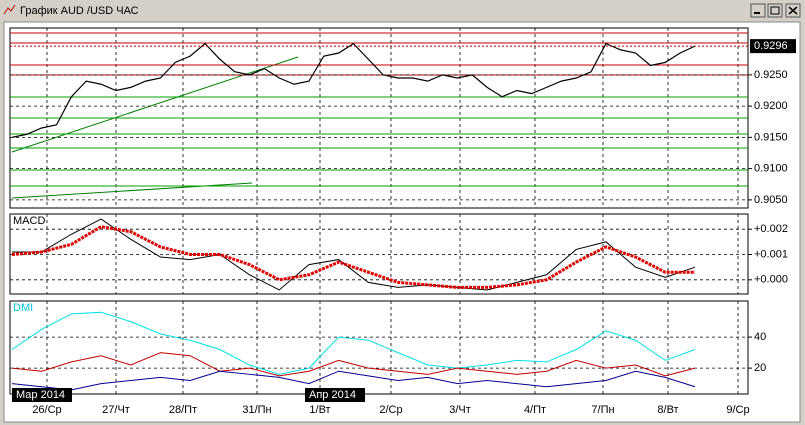 This screenshot has height=425, width=805. What do you see at coordinates (29, 221) in the screenshot?
I see `panel-title: MACD` at bounding box center [29, 221].